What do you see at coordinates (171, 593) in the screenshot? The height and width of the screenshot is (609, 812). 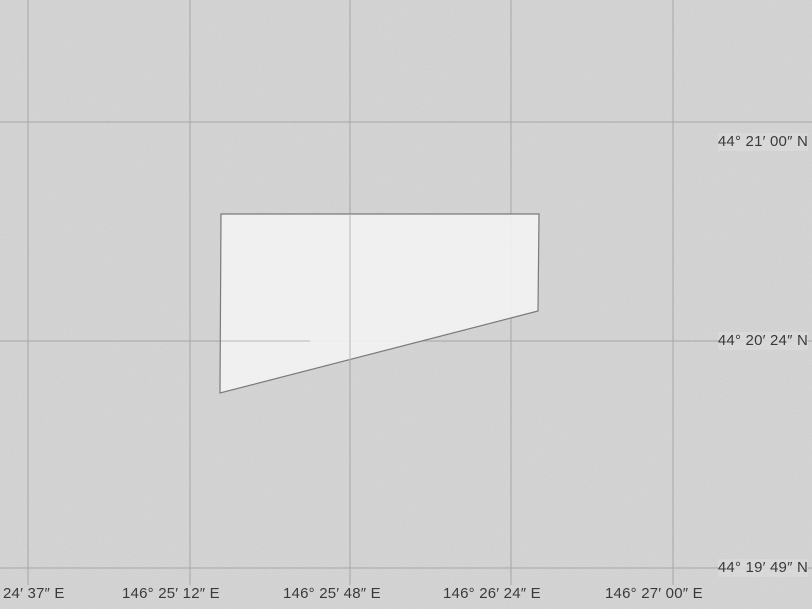 I see `longitude-label-2: 146° 25′ 12″ E` at bounding box center [171, 593].